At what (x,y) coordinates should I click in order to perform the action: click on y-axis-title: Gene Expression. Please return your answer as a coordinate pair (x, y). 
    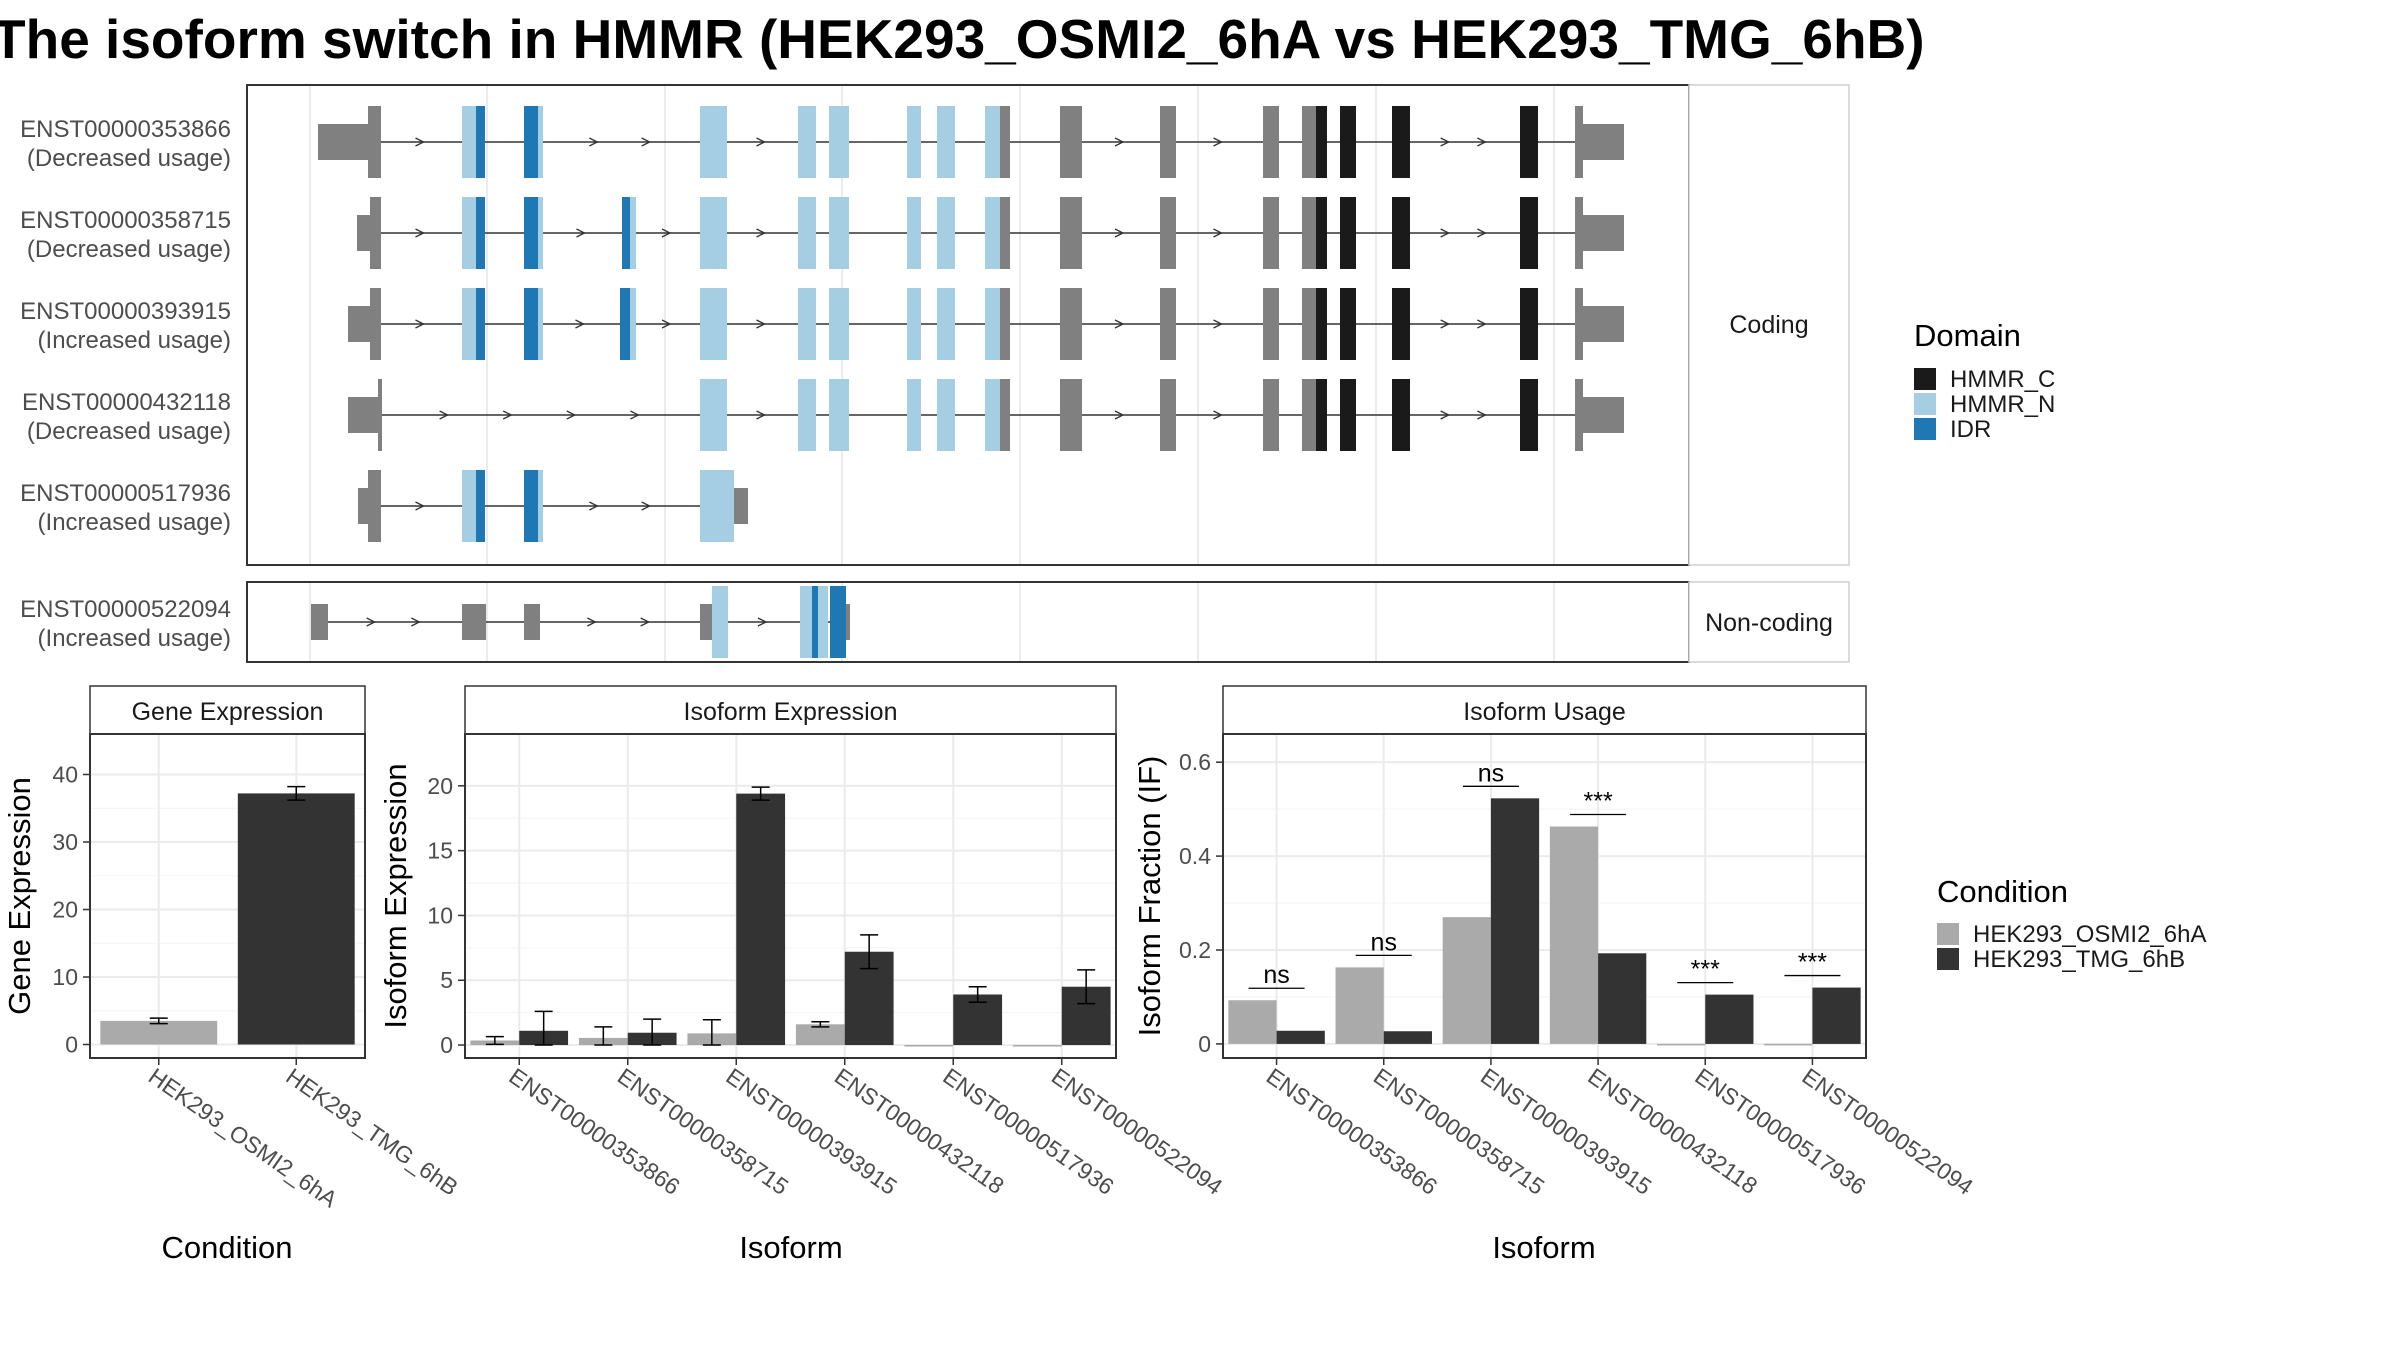
    Looking at the image, I should click on (19, 896).